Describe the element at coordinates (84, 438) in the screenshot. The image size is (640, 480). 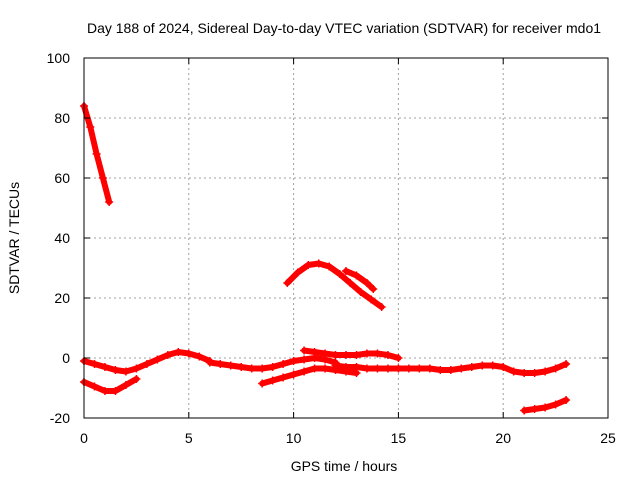
I see `x-tick-label: 0` at that location.